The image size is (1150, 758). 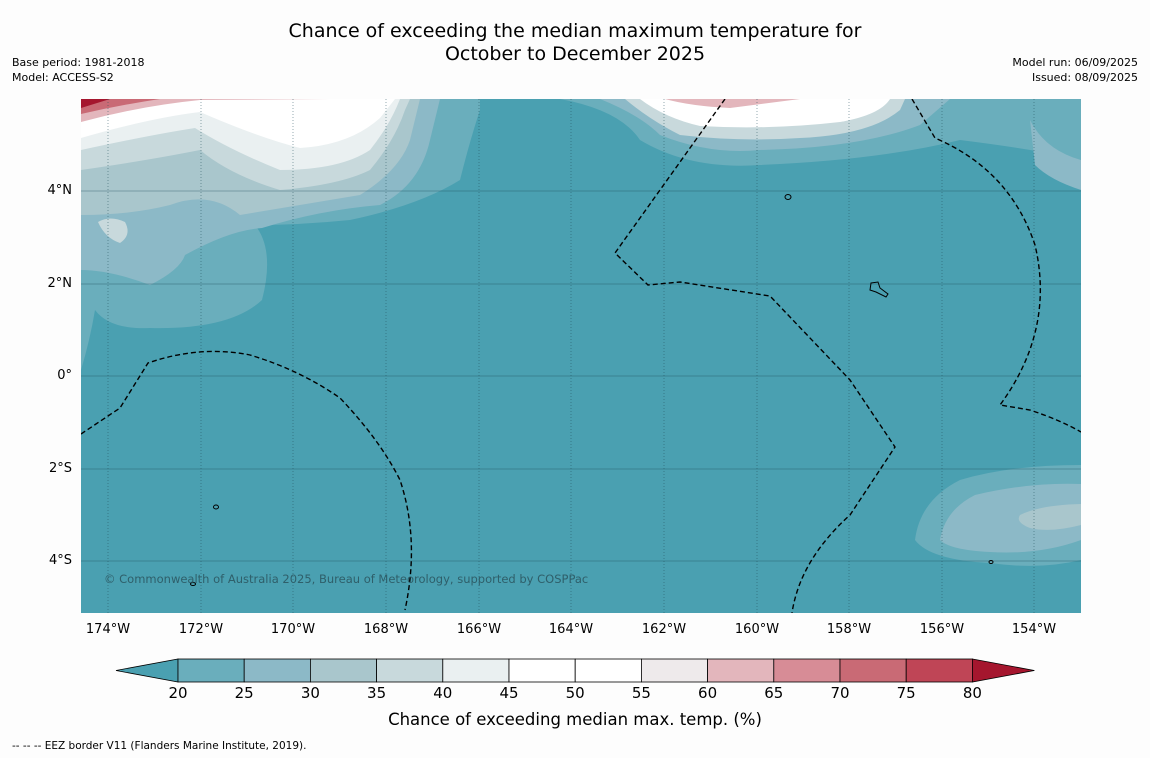 I want to click on issued-date: Issued: 08/09/2025, so click(x=1084, y=77).